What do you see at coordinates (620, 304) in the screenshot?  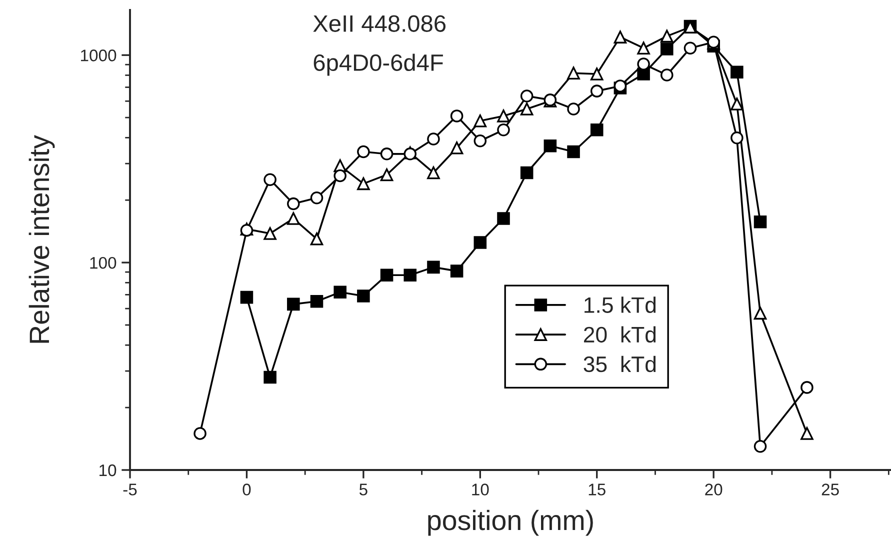 I see `legend-label: 1.5 kTd` at bounding box center [620, 304].